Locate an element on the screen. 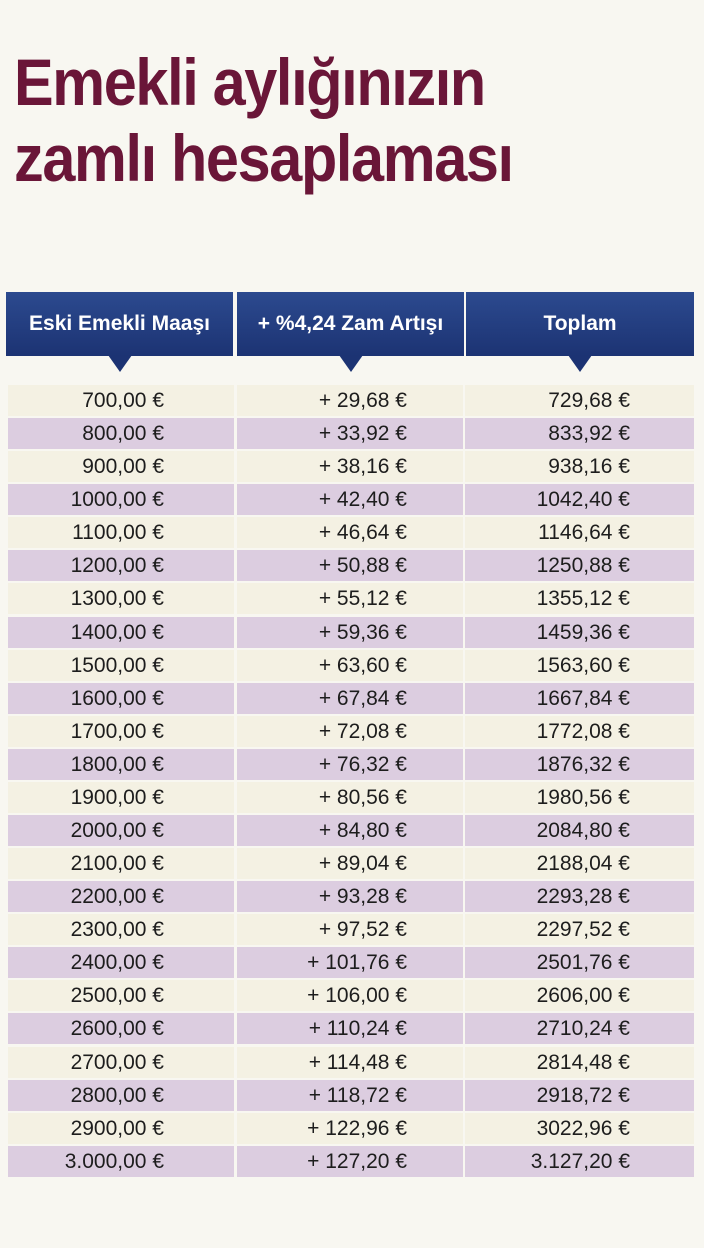  table-row: 1600,00 € + 67,84 €1667,84 € is located at coordinates (351, 698).